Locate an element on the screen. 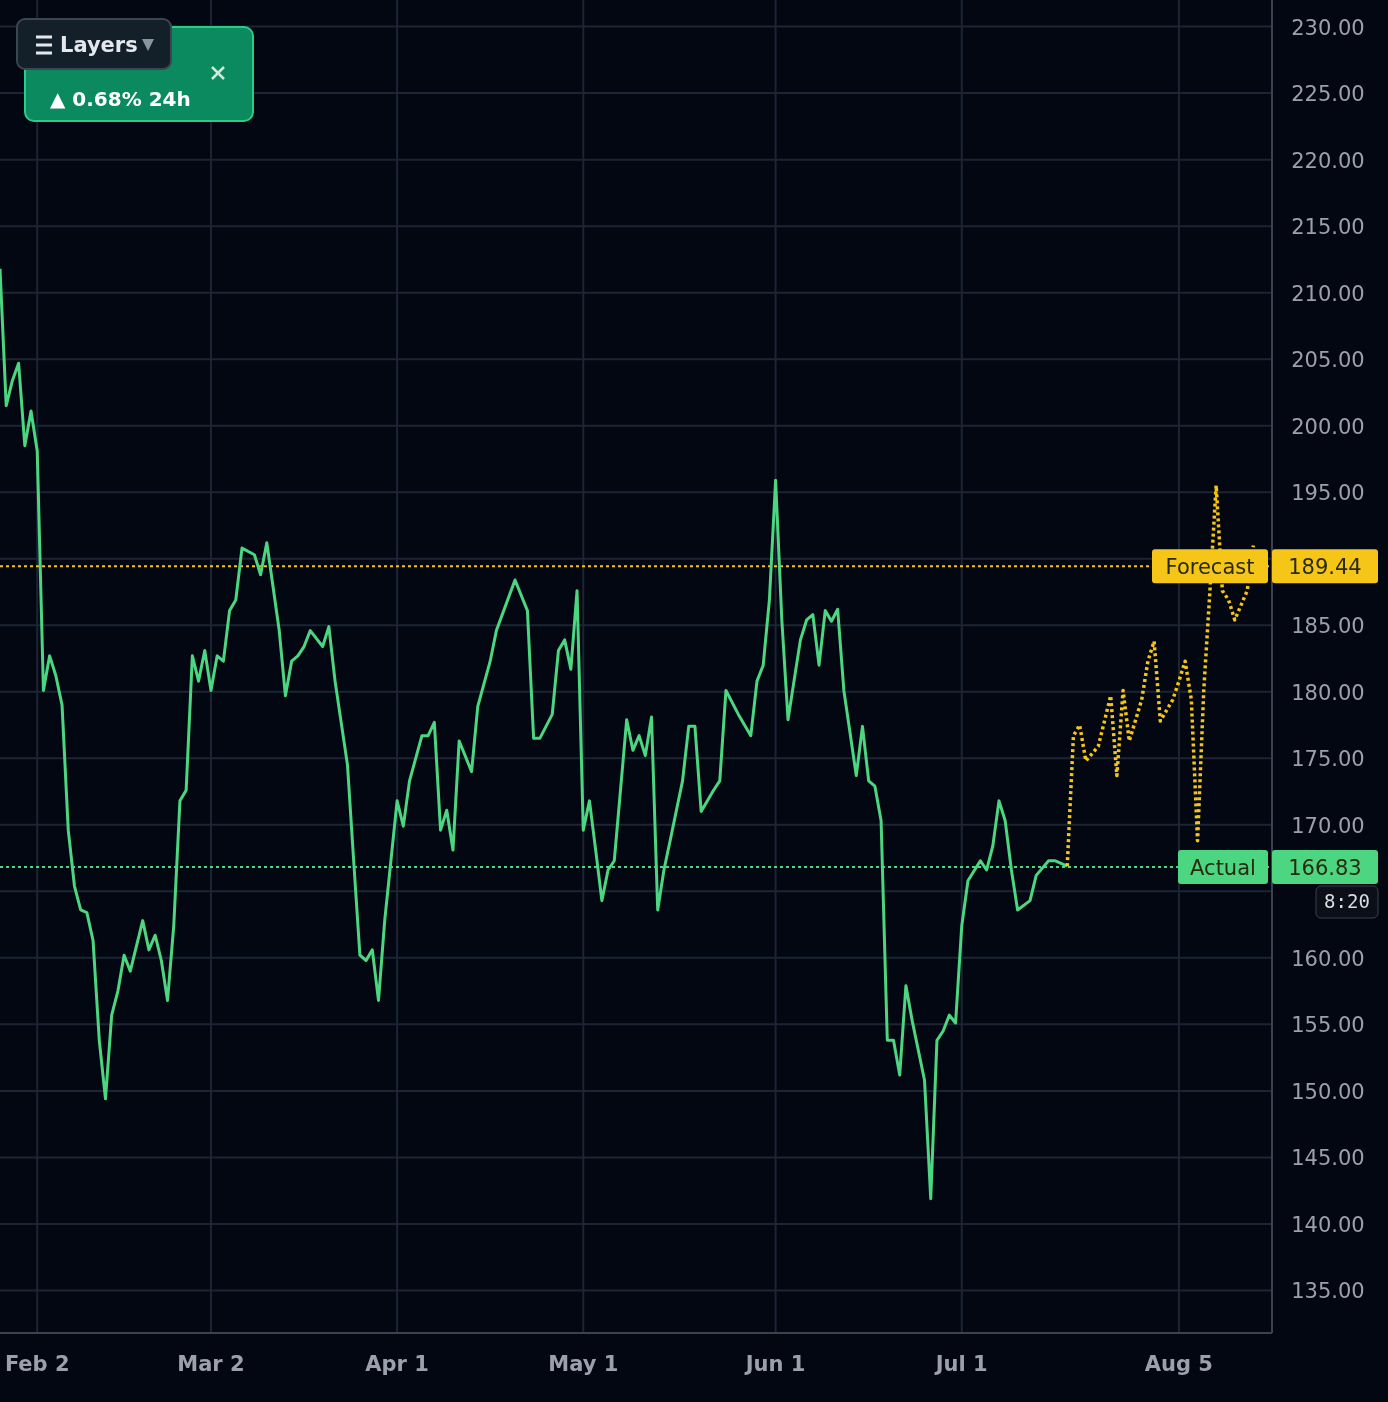 Image resolution: width=1388 pixels, height=1402 pixels. x-tick-label: Feb 2 is located at coordinates (37, 1364).